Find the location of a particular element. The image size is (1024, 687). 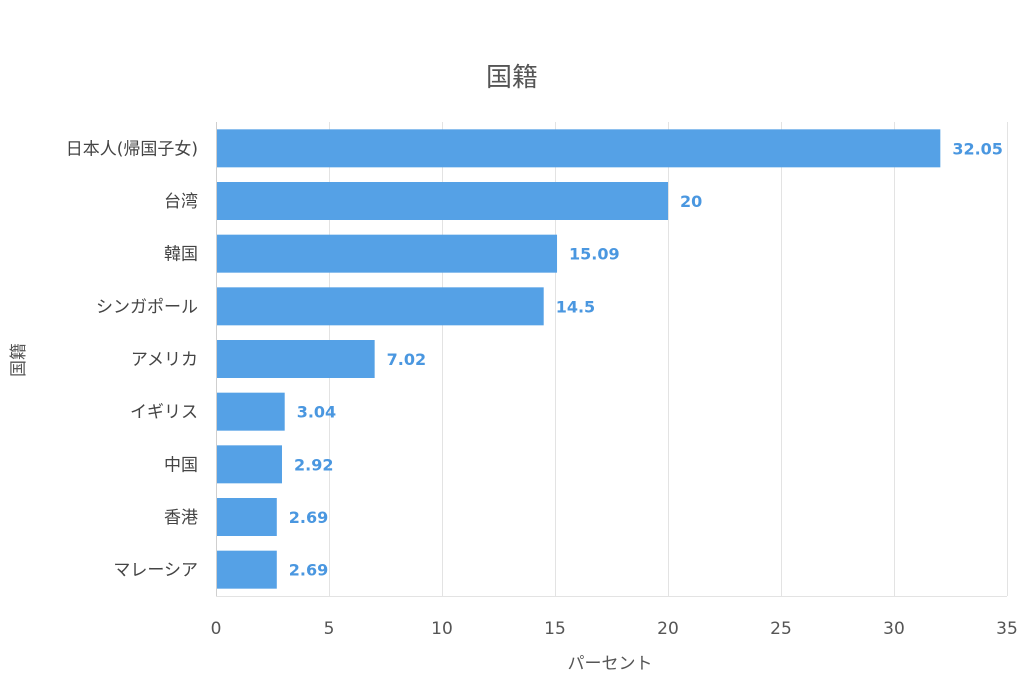

category-label: 中国 is located at coordinates (181, 465).